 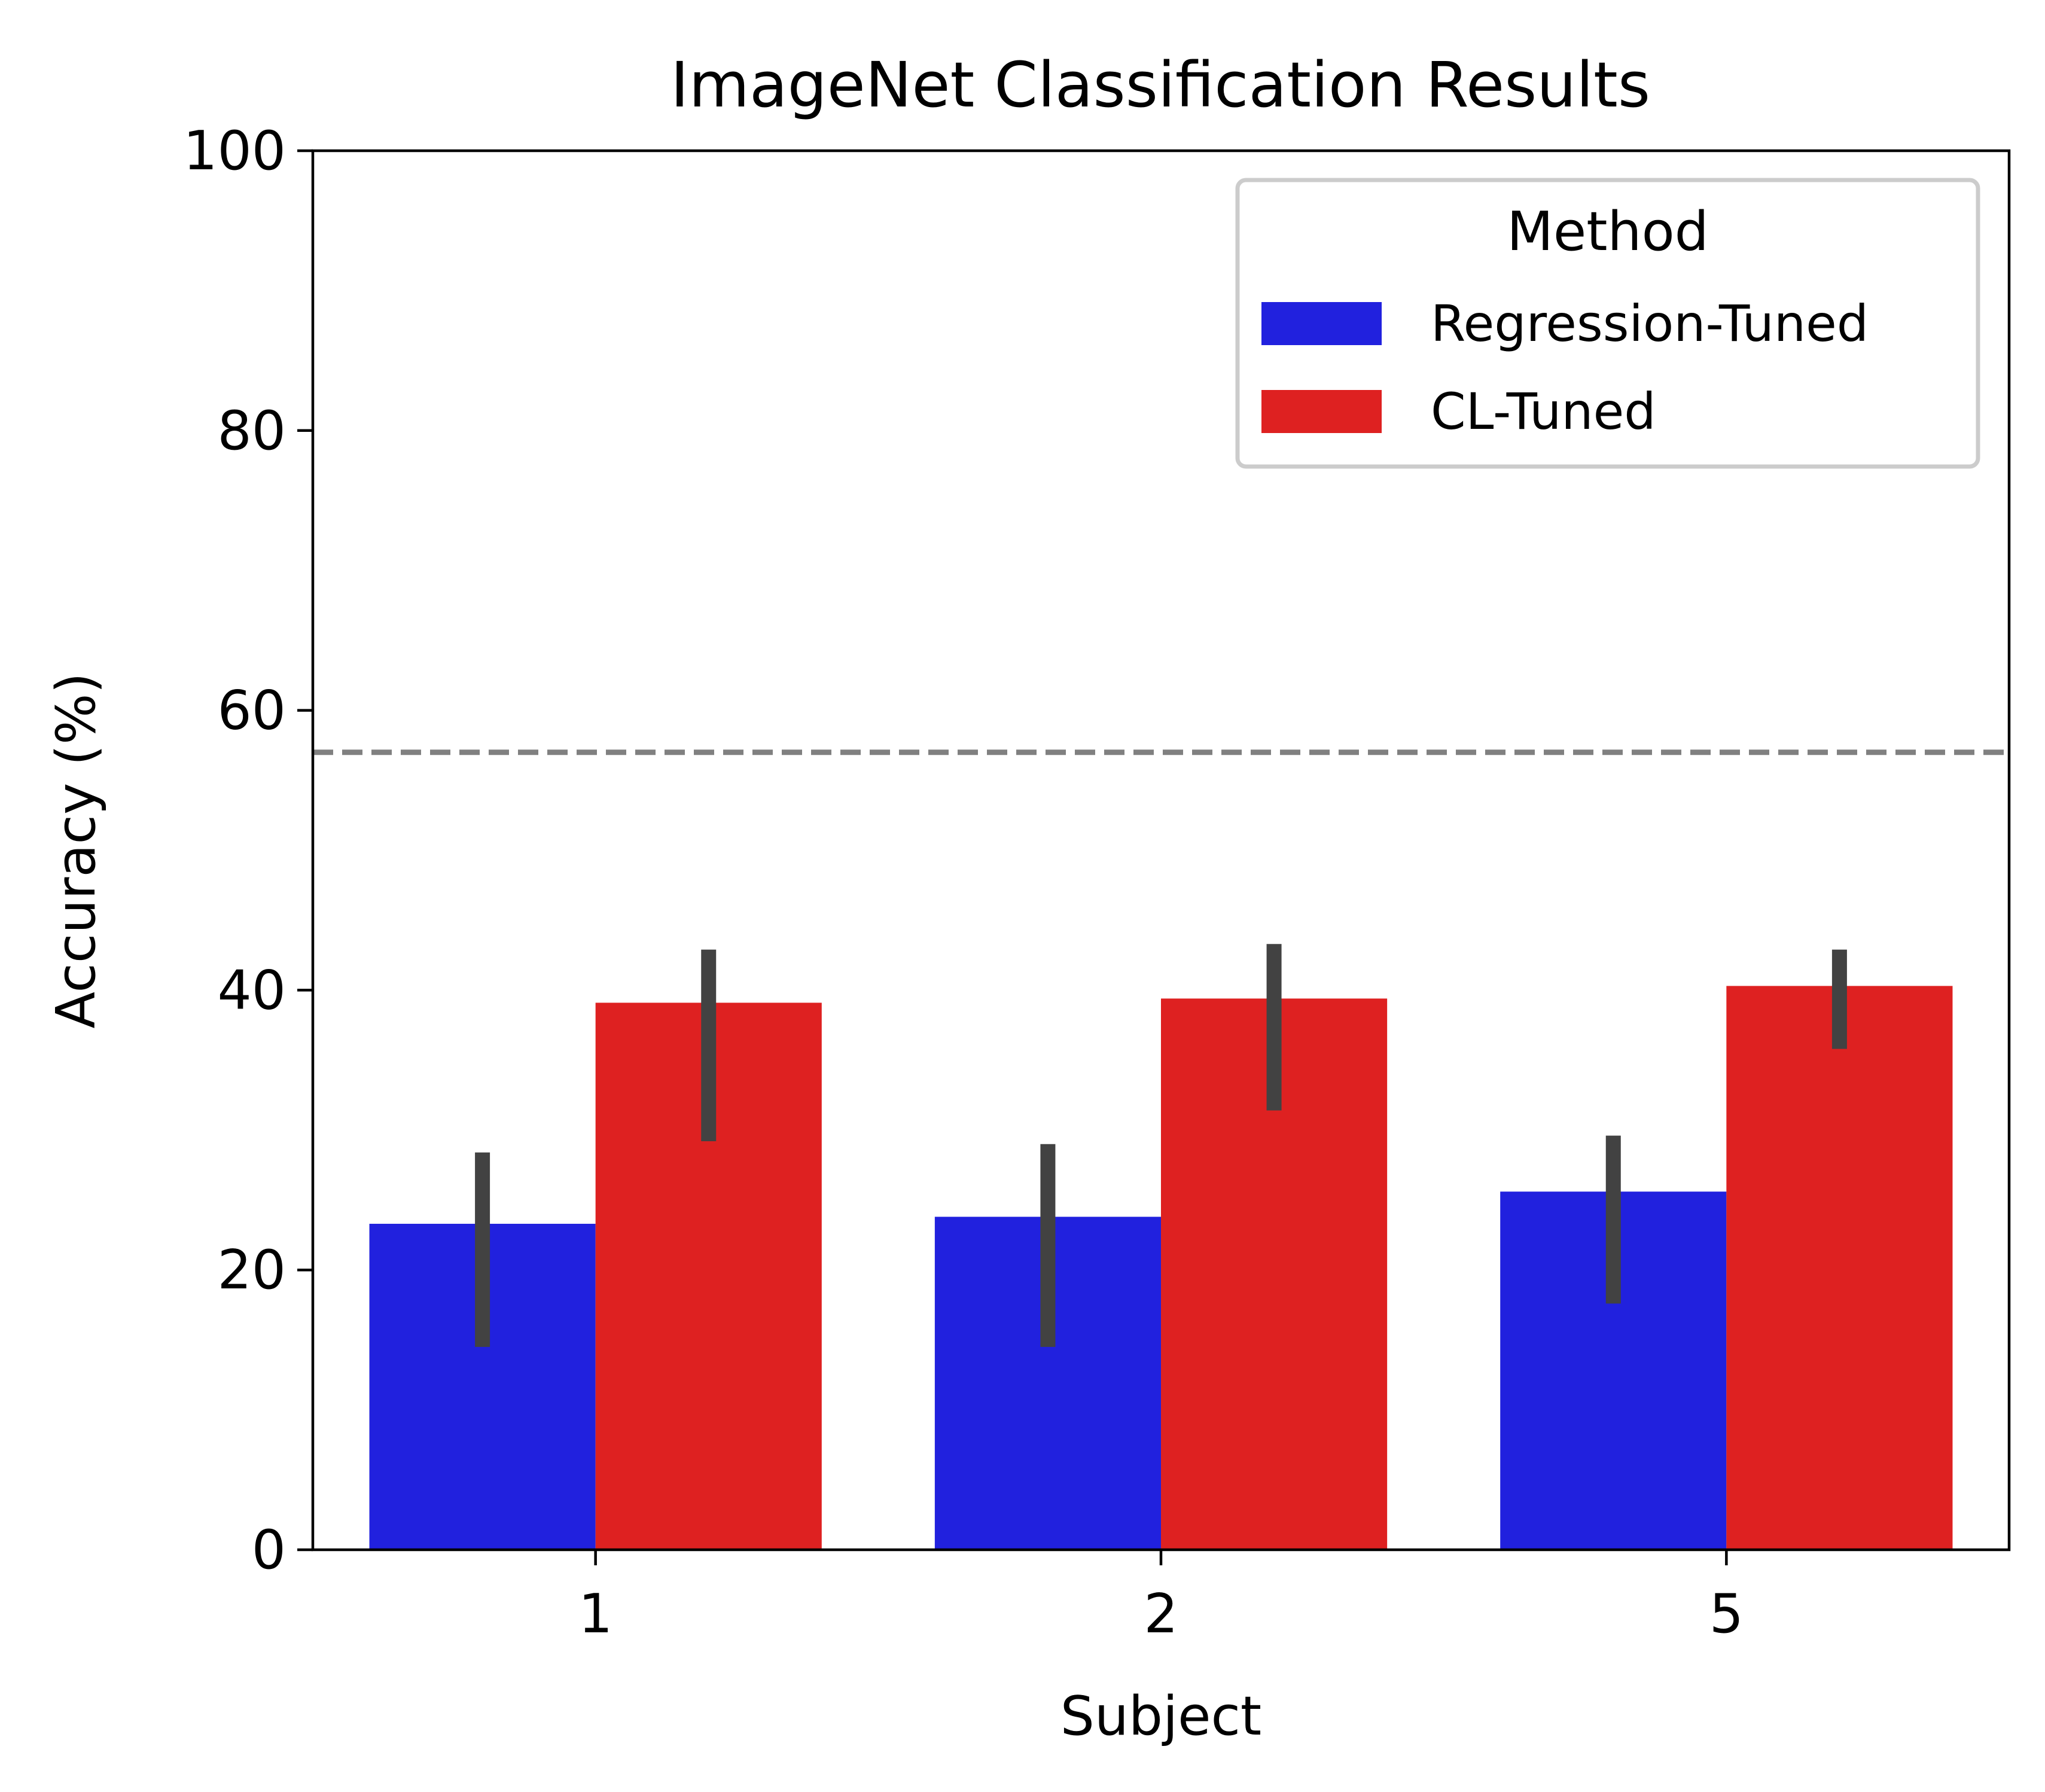 I want to click on y-tick-label-100: 100, so click(x=234, y=151).